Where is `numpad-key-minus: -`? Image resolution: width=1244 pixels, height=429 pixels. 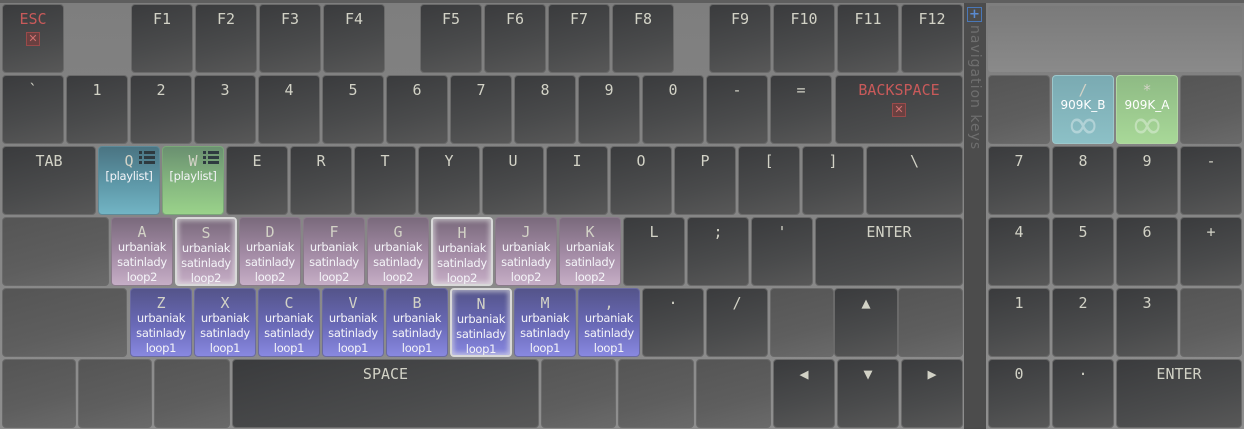
numpad-key-minus: - is located at coordinates (1211, 180).